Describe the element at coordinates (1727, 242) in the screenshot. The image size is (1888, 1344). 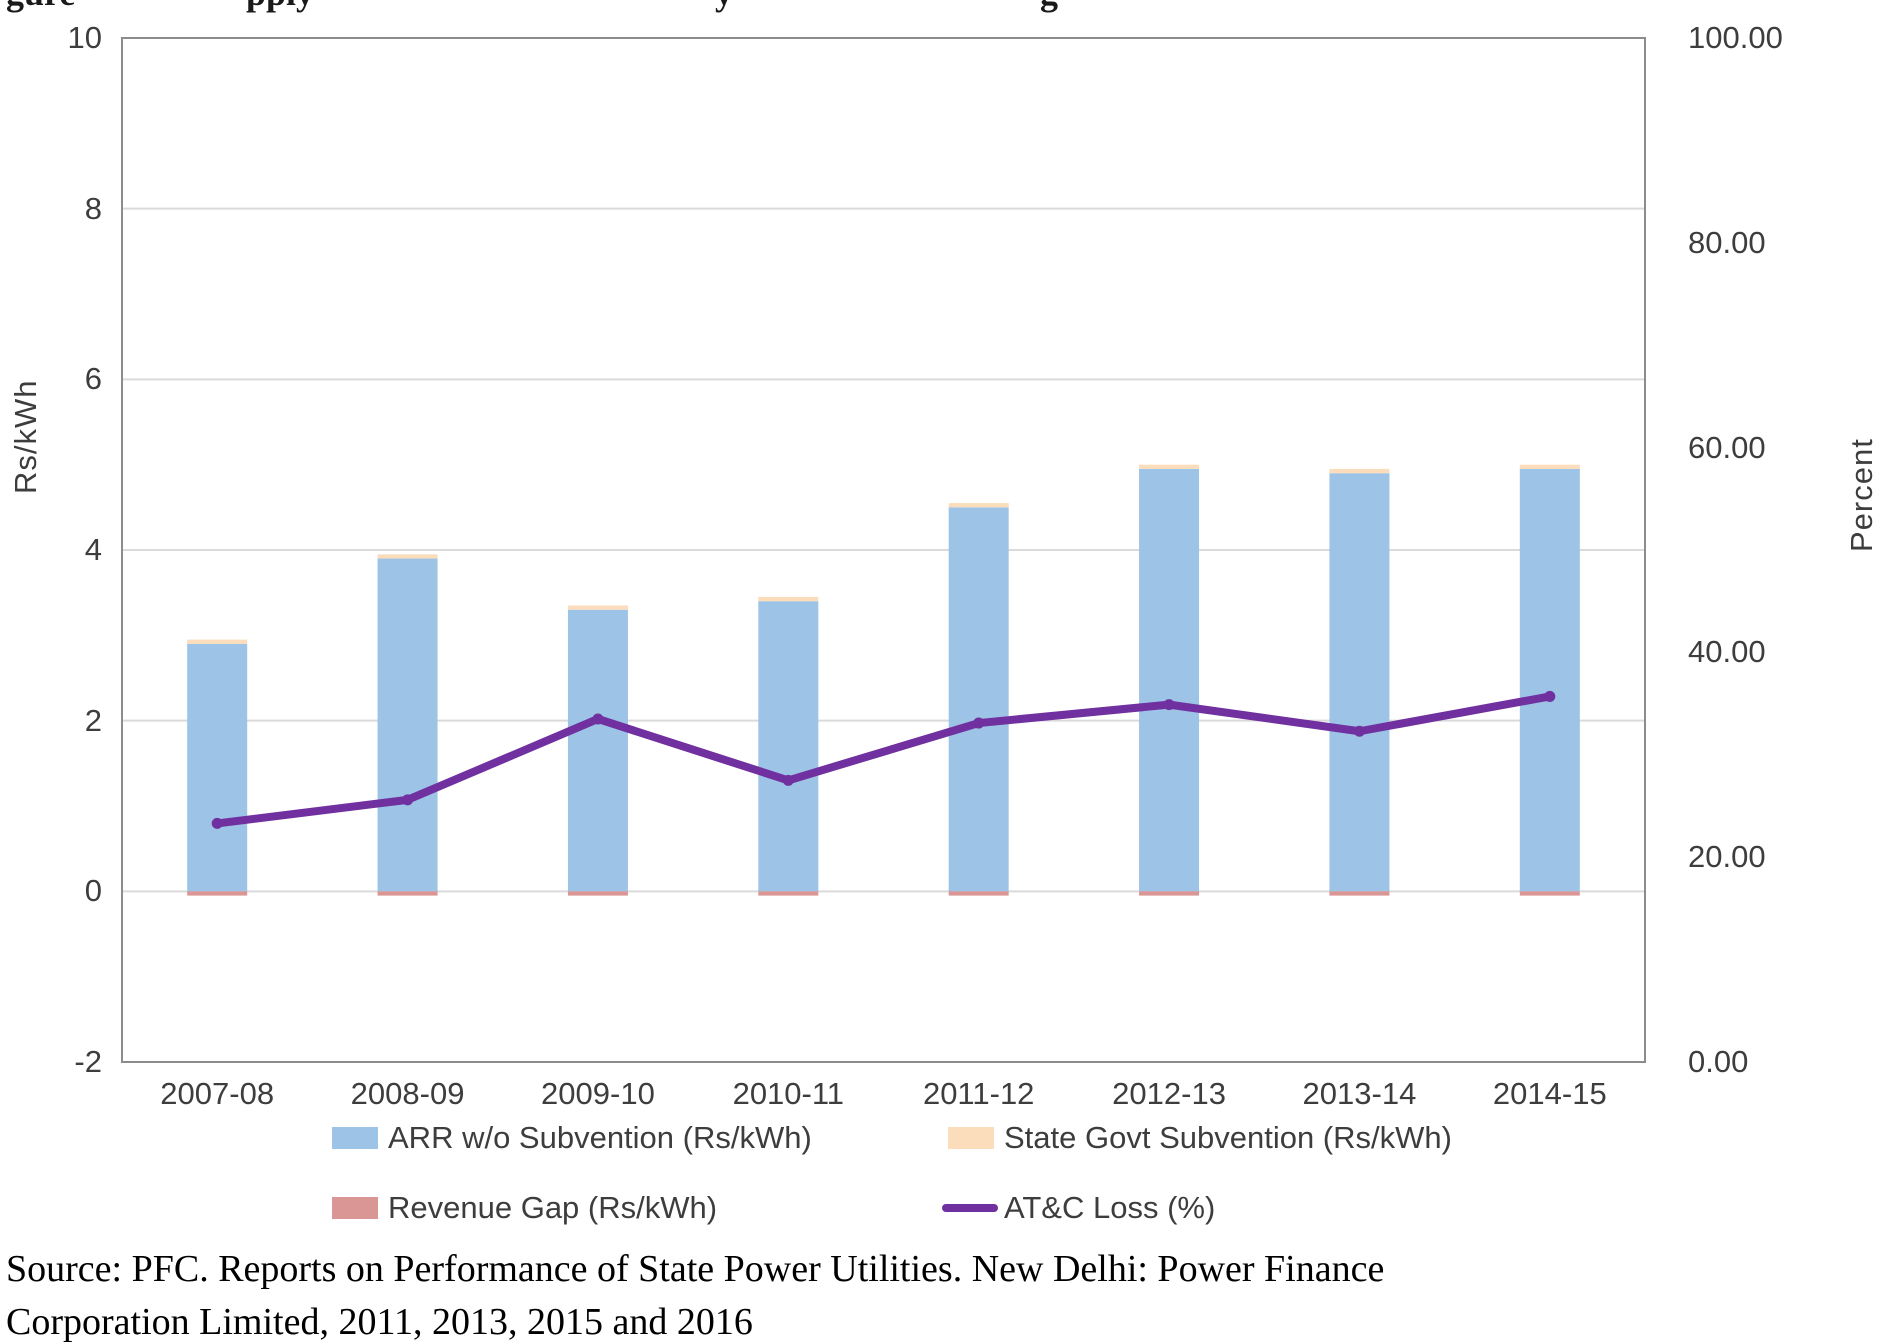
I see `right-axis-tick: 80.00` at that location.